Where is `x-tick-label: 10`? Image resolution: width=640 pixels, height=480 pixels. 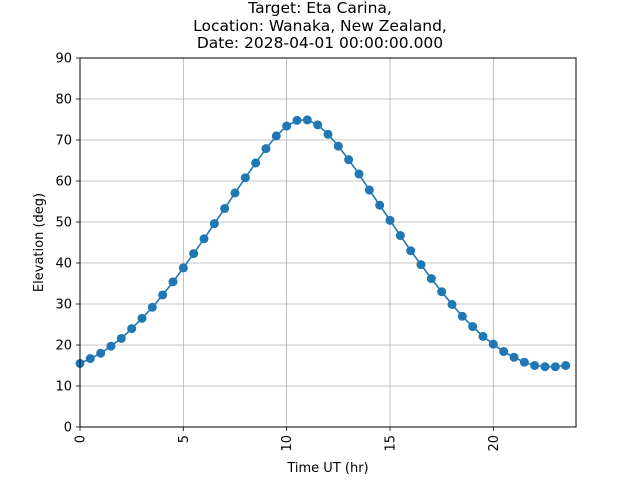
x-tick-label: 10 is located at coordinates (287, 443).